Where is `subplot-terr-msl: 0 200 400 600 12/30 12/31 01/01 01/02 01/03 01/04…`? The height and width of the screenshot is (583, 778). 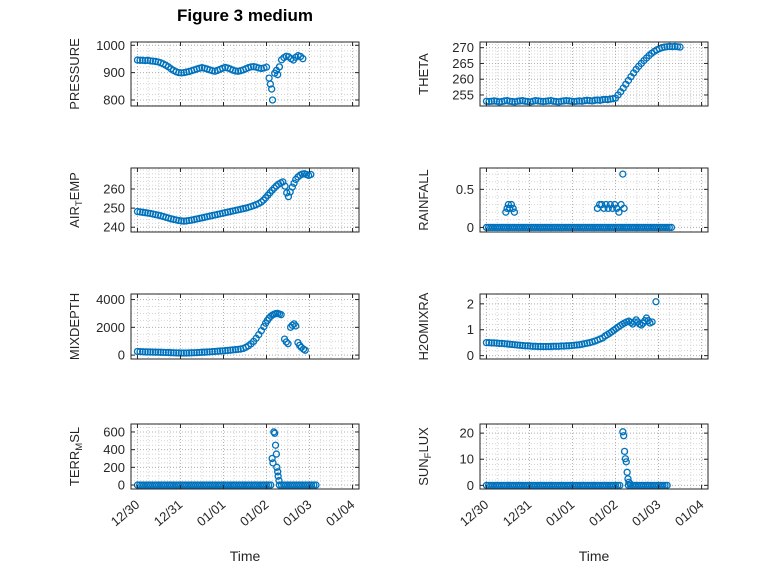 subplot-terr-msl: 0 200 400 600 12/30 12/31 01/01 01/02 01/03 01/04… is located at coordinates (213, 476).